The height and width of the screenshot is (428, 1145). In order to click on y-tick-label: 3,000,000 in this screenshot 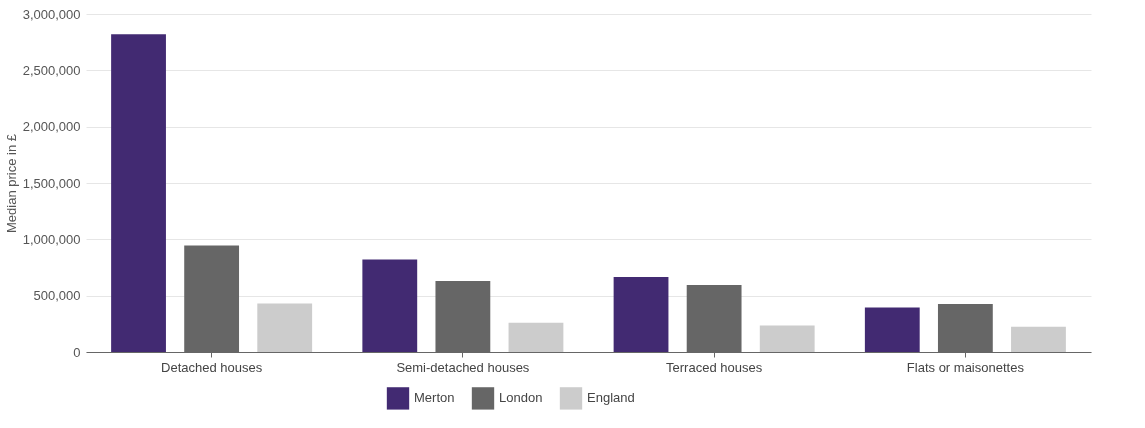, I will do `click(51, 14)`.